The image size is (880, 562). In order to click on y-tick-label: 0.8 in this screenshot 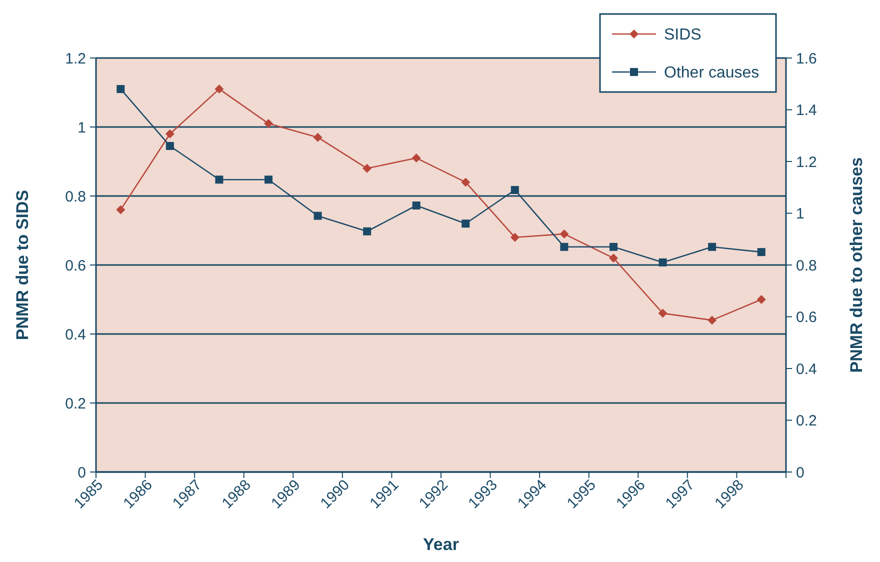, I will do `click(75, 197)`.